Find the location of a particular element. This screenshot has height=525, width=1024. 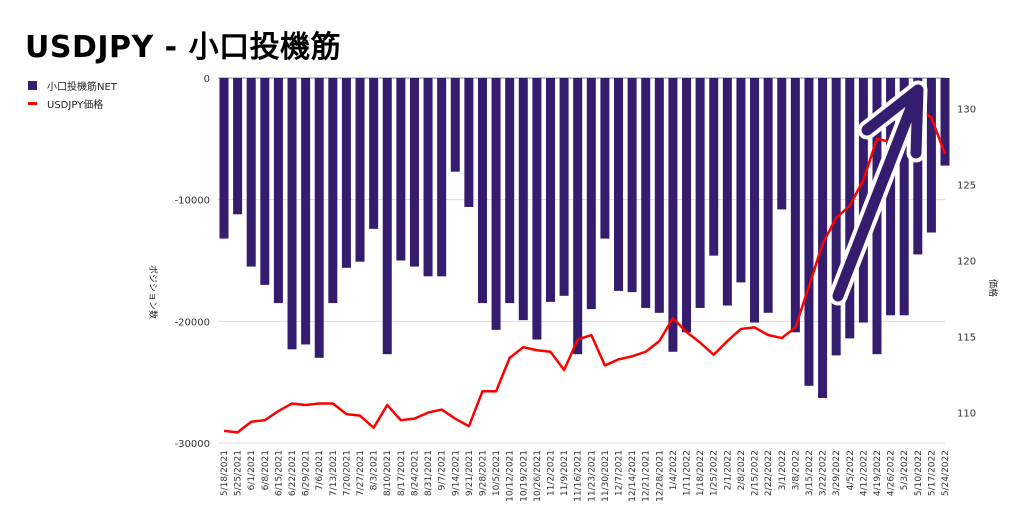

x-tick-label: 4/12/2022 is located at coordinates (864, 473).